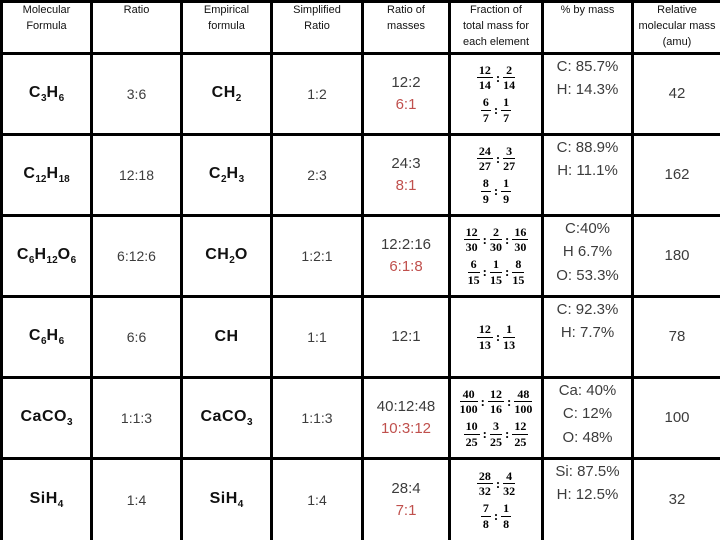  I want to click on fraction-numerator: 3, so click(496, 427).